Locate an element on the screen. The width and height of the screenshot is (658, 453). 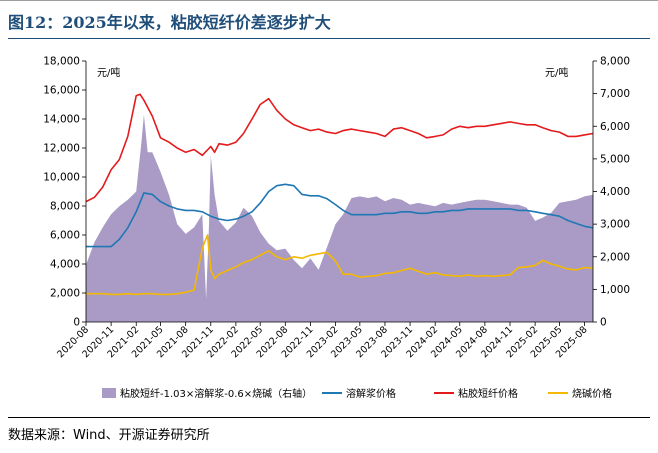
top-rule is located at coordinates (329, 0).